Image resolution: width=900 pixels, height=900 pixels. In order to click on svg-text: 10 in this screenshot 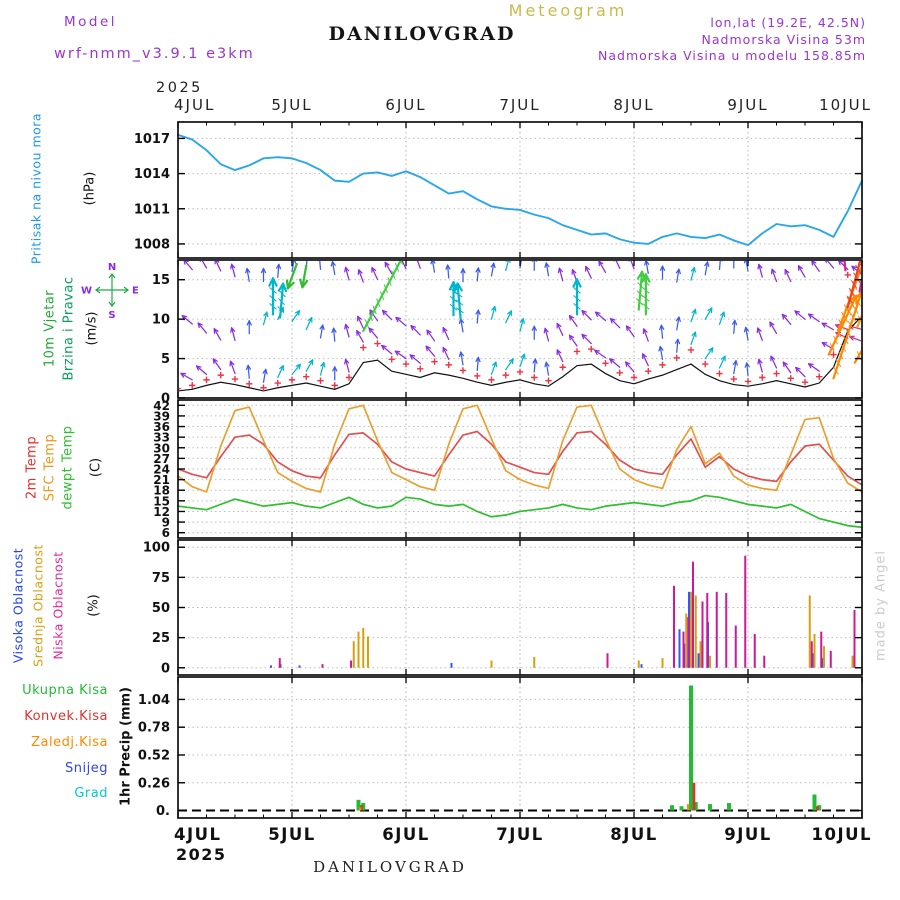, I will do `click(161, 320)`.